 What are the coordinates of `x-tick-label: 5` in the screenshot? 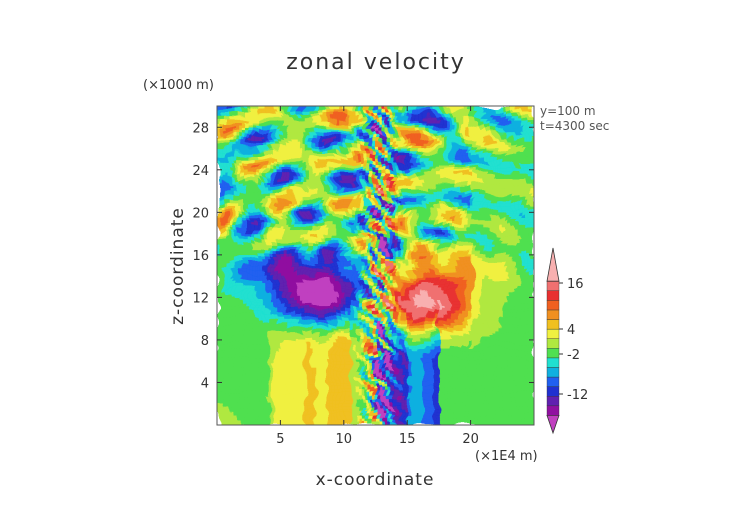 It's located at (280, 439).